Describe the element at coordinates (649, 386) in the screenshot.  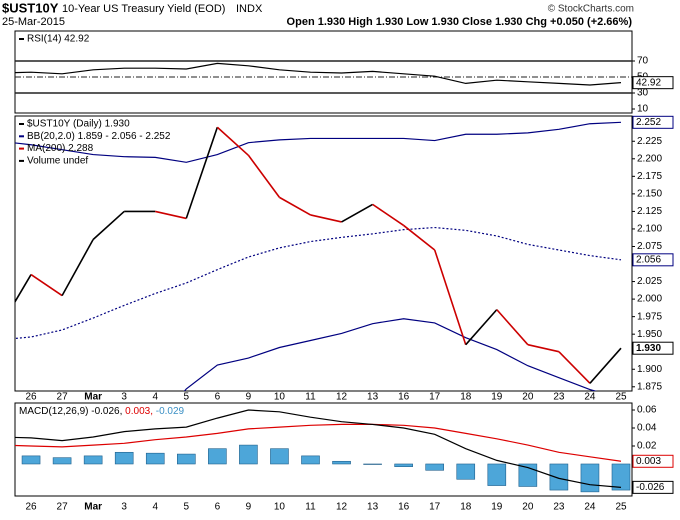
I see `y-tick-label: 1.875` at that location.